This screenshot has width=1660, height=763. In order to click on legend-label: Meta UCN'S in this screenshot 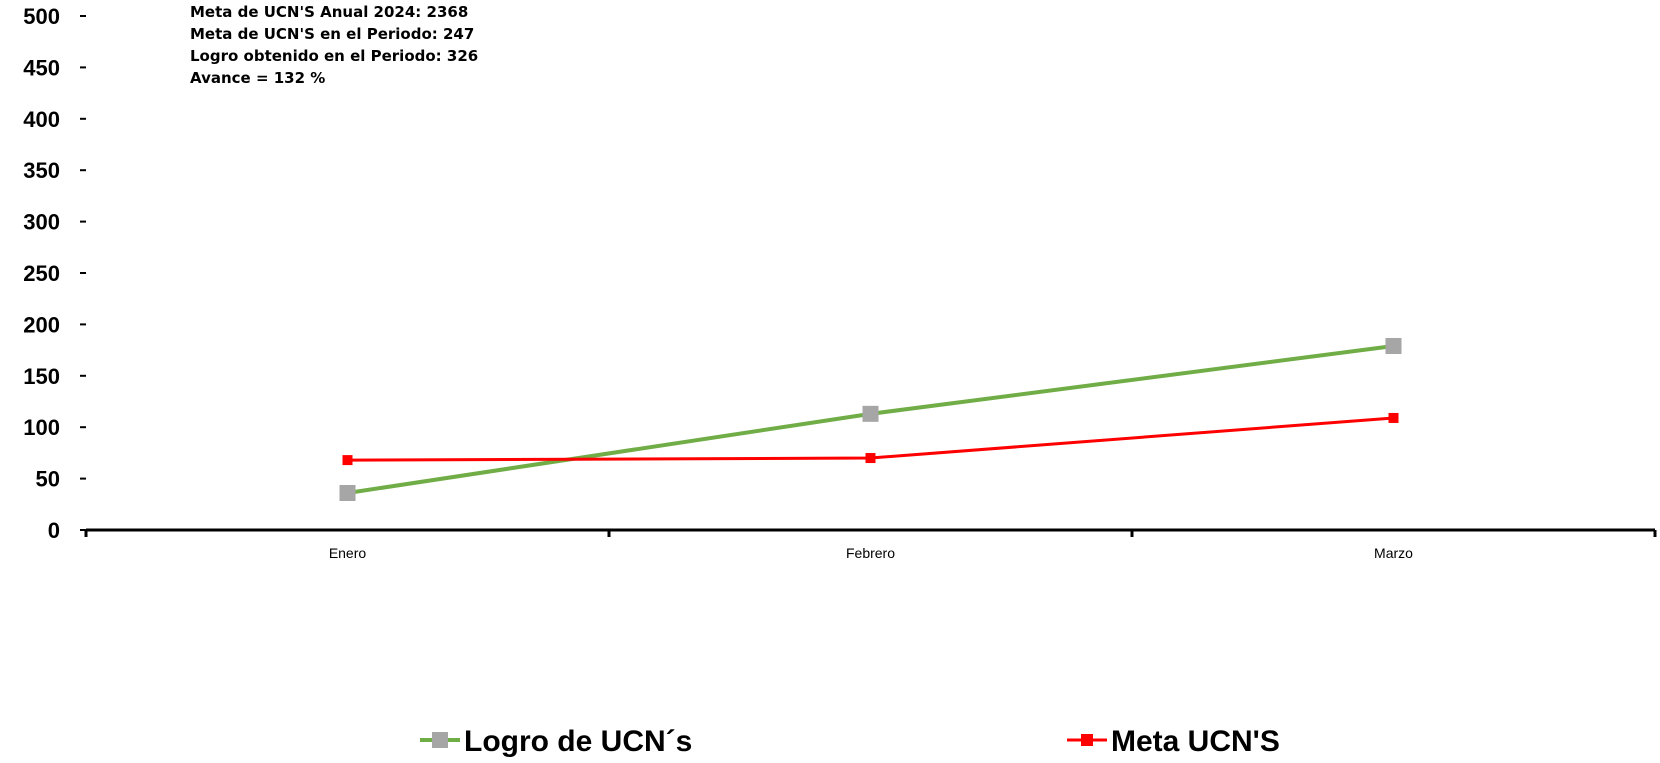, I will do `click(1195, 741)`.